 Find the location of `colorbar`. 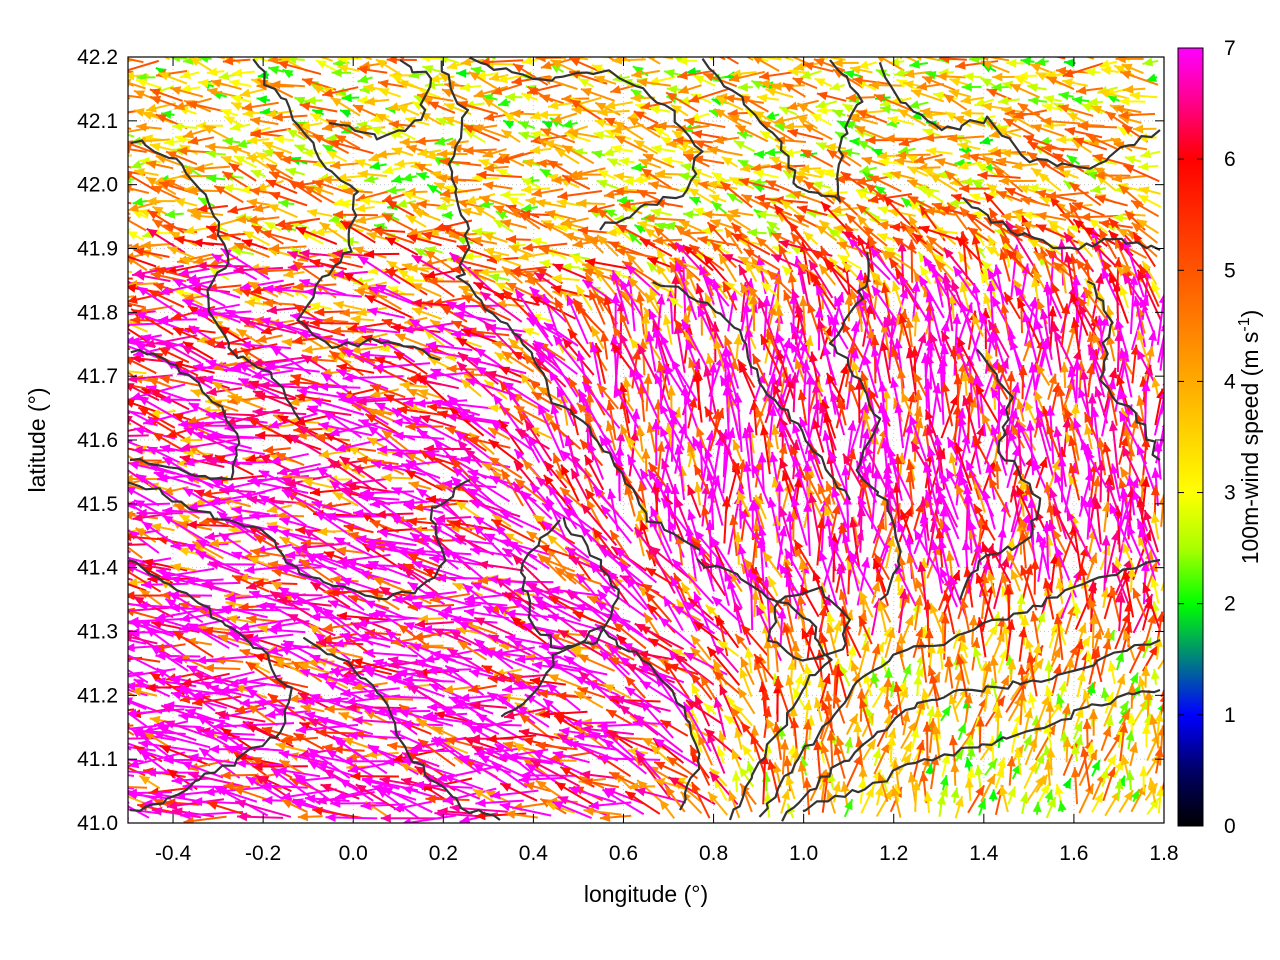

colorbar is located at coordinates (1190, 437).